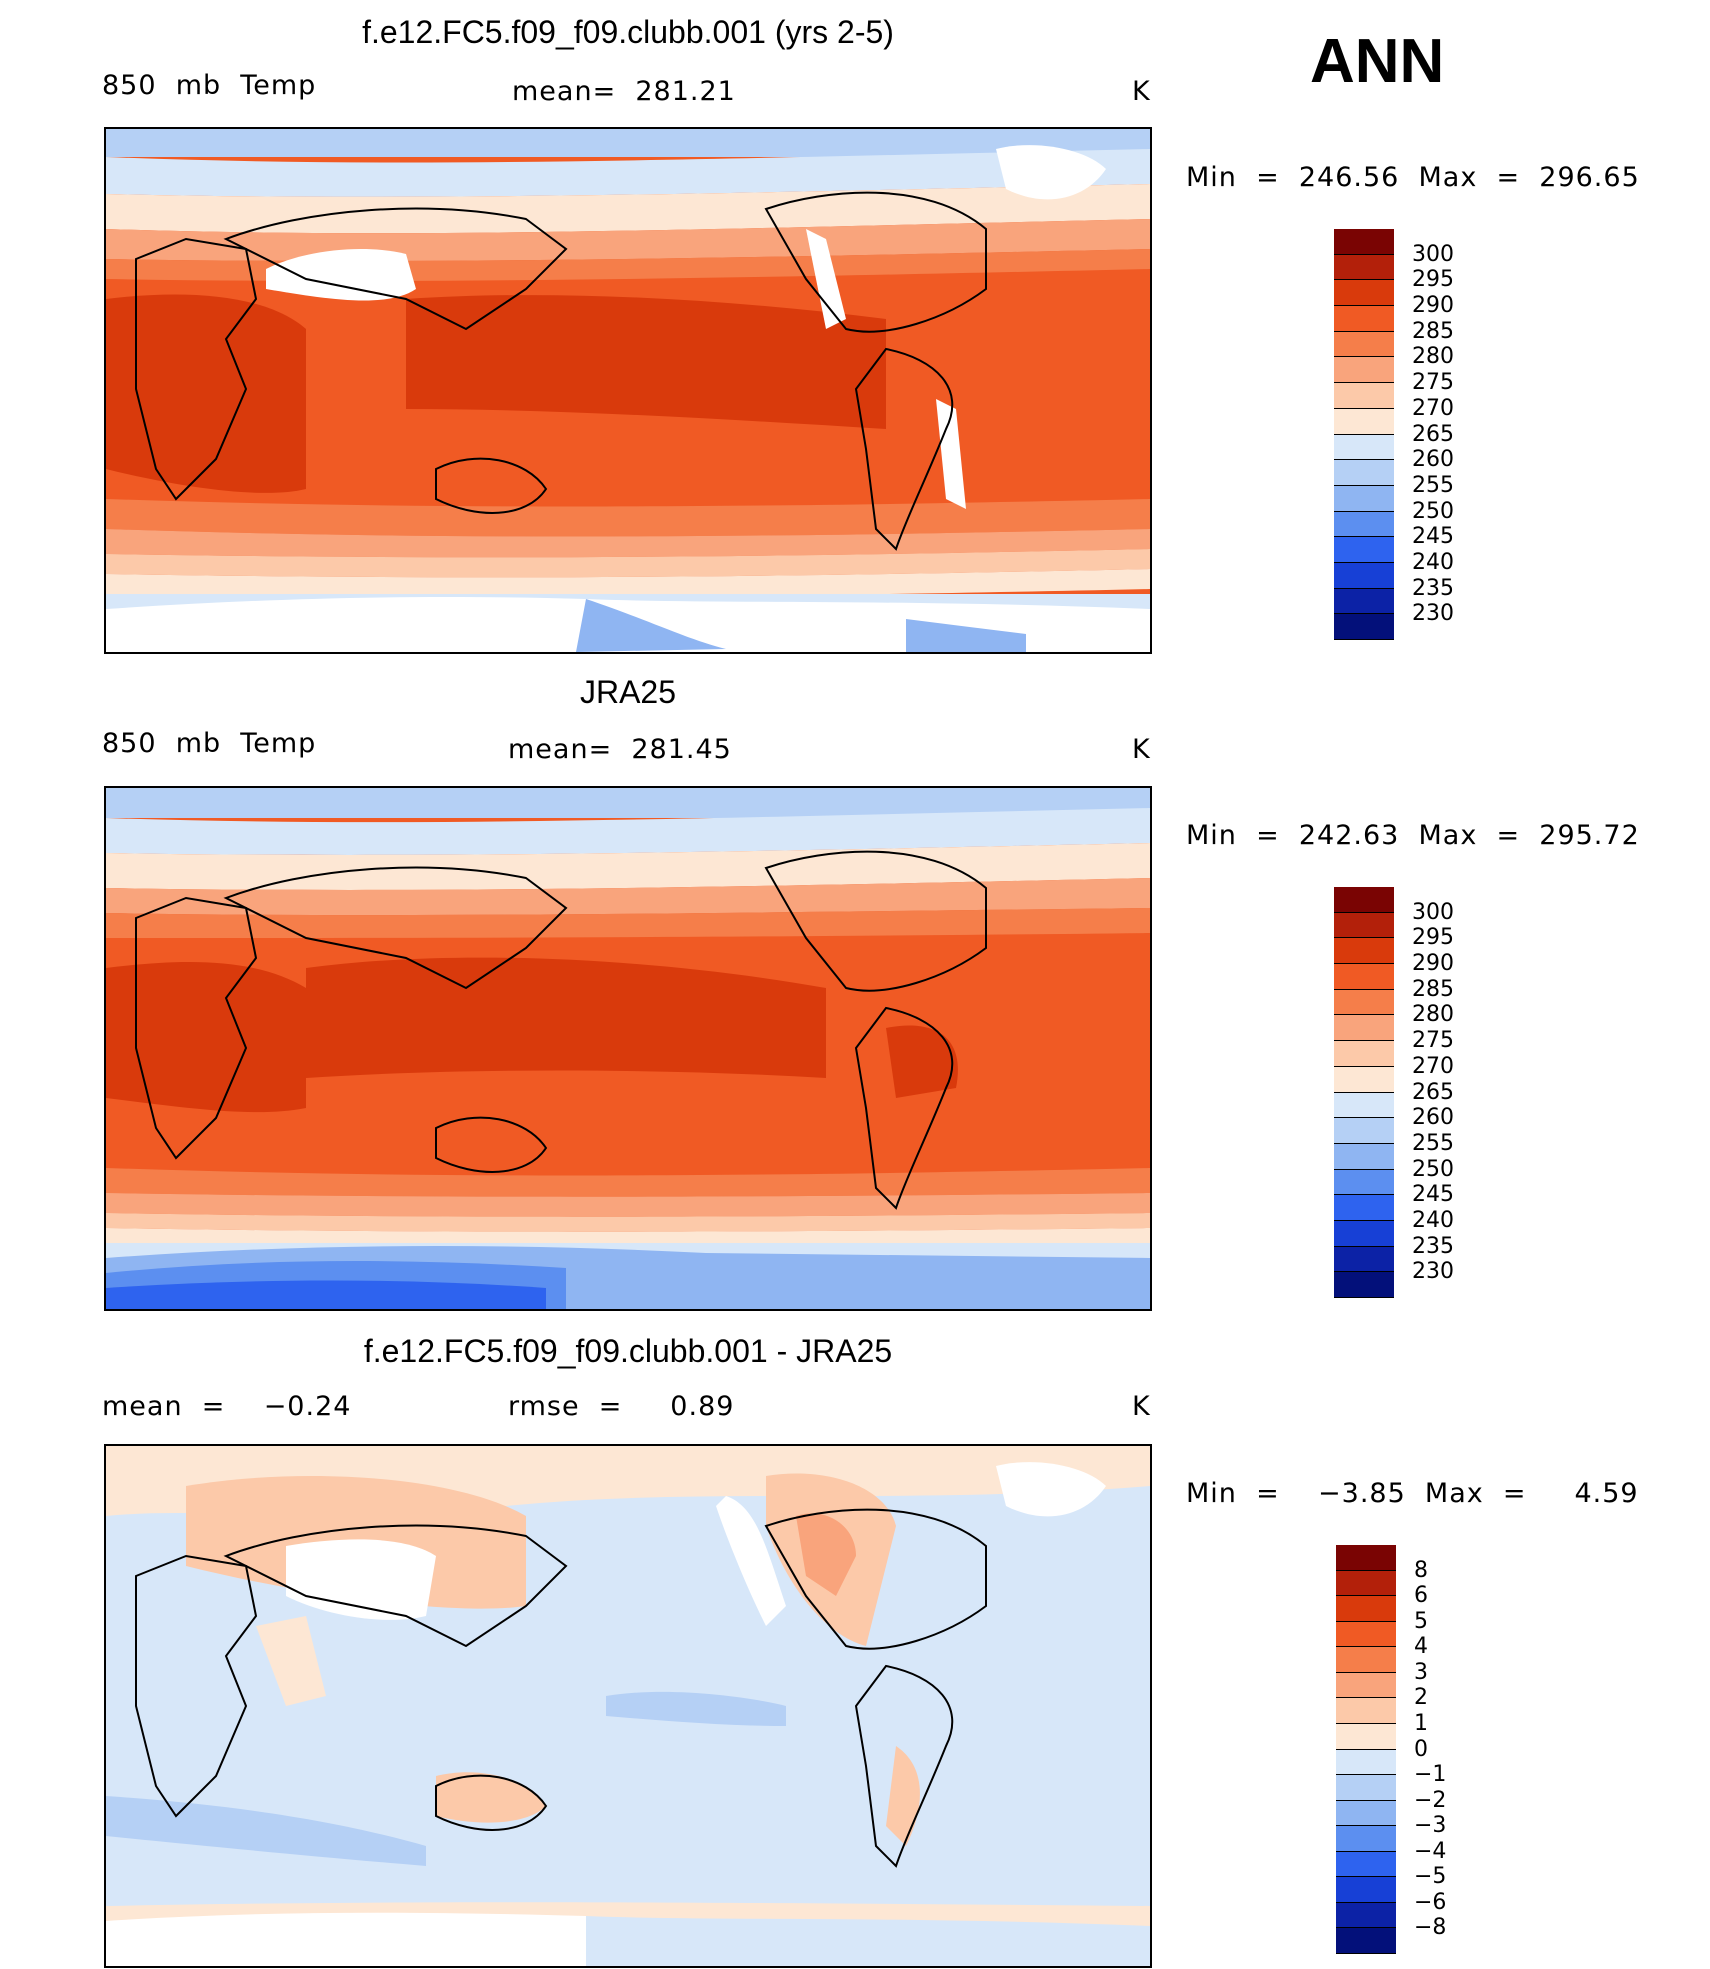 Image resolution: width=1710 pixels, height=1969 pixels. What do you see at coordinates (1433, 1015) in the screenshot?
I see `colorbar-label: 280` at bounding box center [1433, 1015].